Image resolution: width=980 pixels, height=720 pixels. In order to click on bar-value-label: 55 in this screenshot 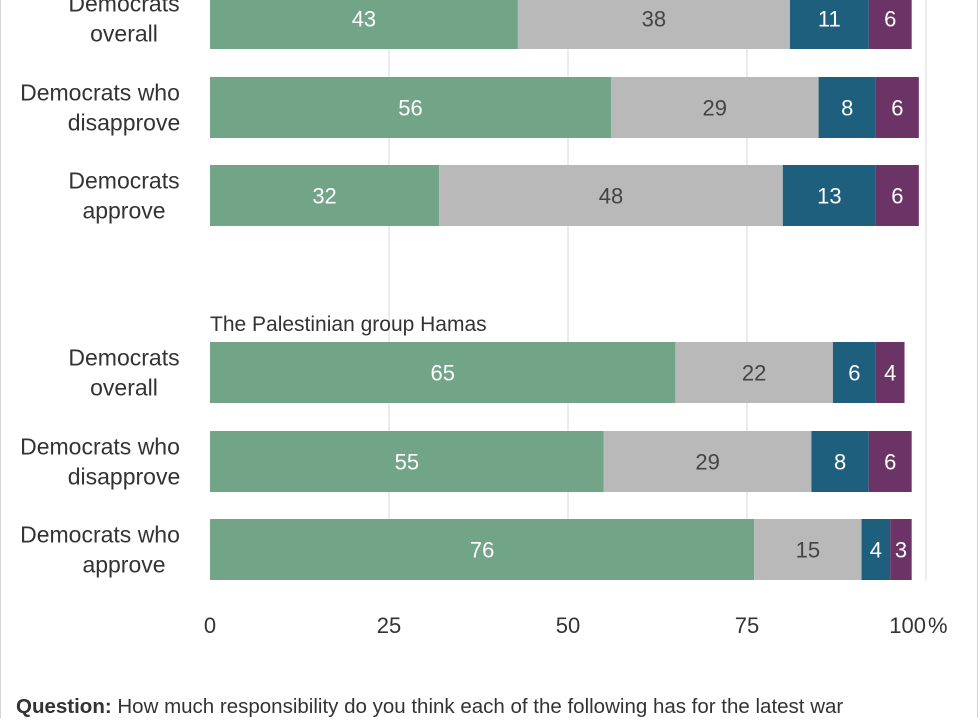, I will do `click(407, 462)`.